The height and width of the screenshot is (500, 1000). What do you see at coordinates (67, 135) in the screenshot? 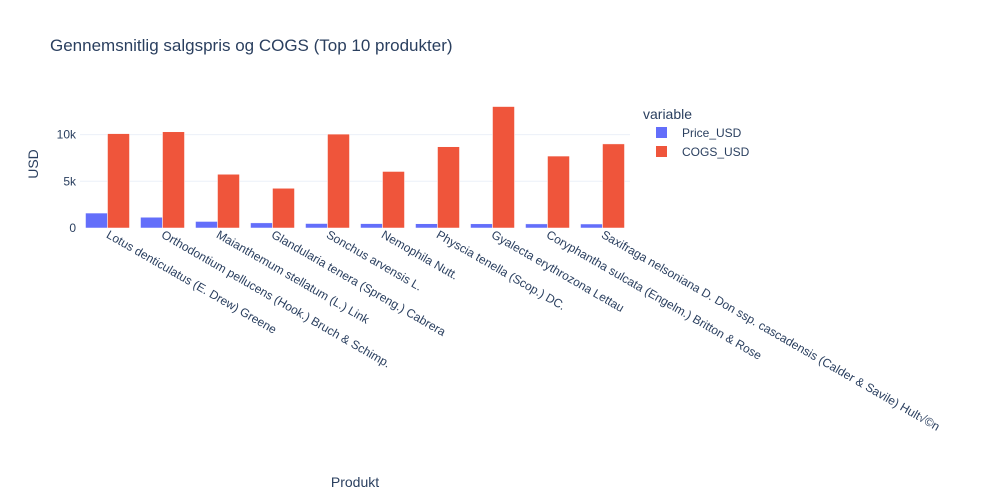
I see `y-tick-label: 10k` at bounding box center [67, 135].